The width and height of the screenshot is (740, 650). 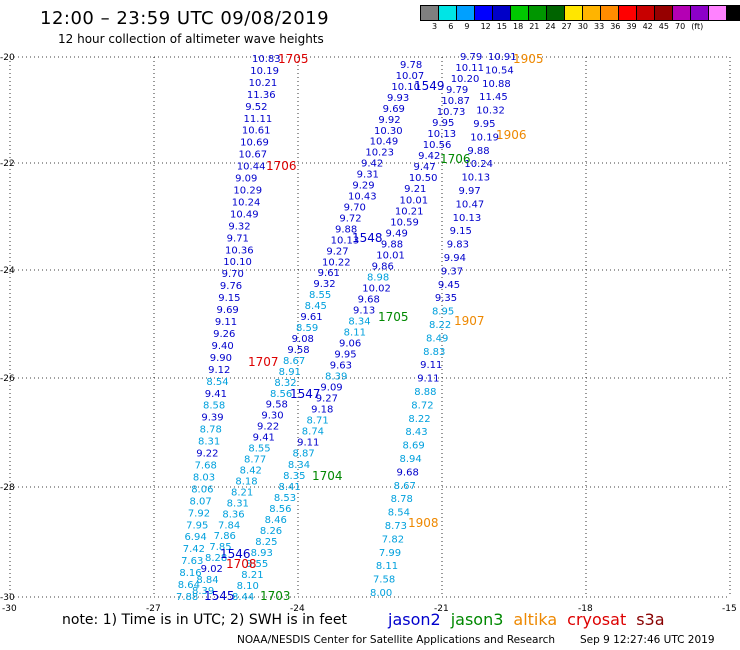 I want to click on wave-height-value: 10.87, so click(x=455, y=101).